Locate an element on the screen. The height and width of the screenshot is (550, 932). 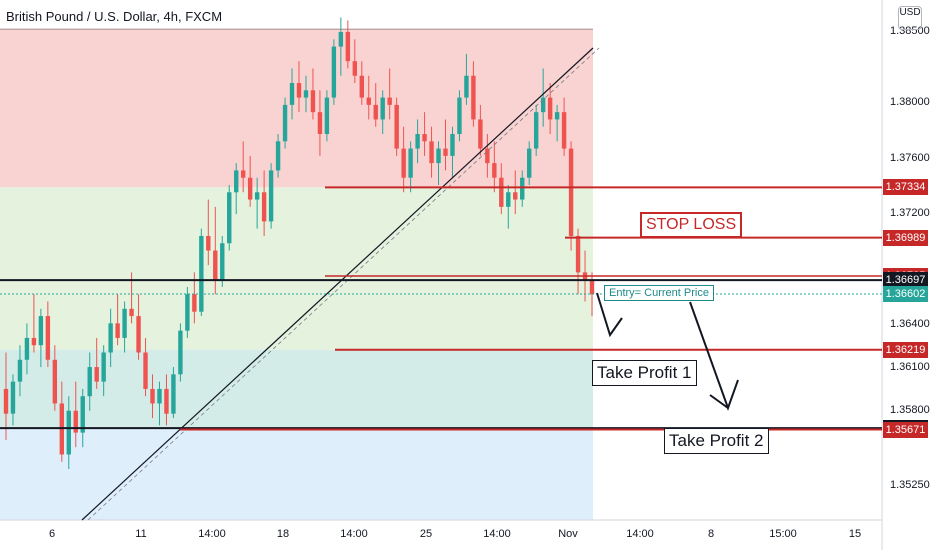
price-level-box: 1.36989 is located at coordinates (905, 237).